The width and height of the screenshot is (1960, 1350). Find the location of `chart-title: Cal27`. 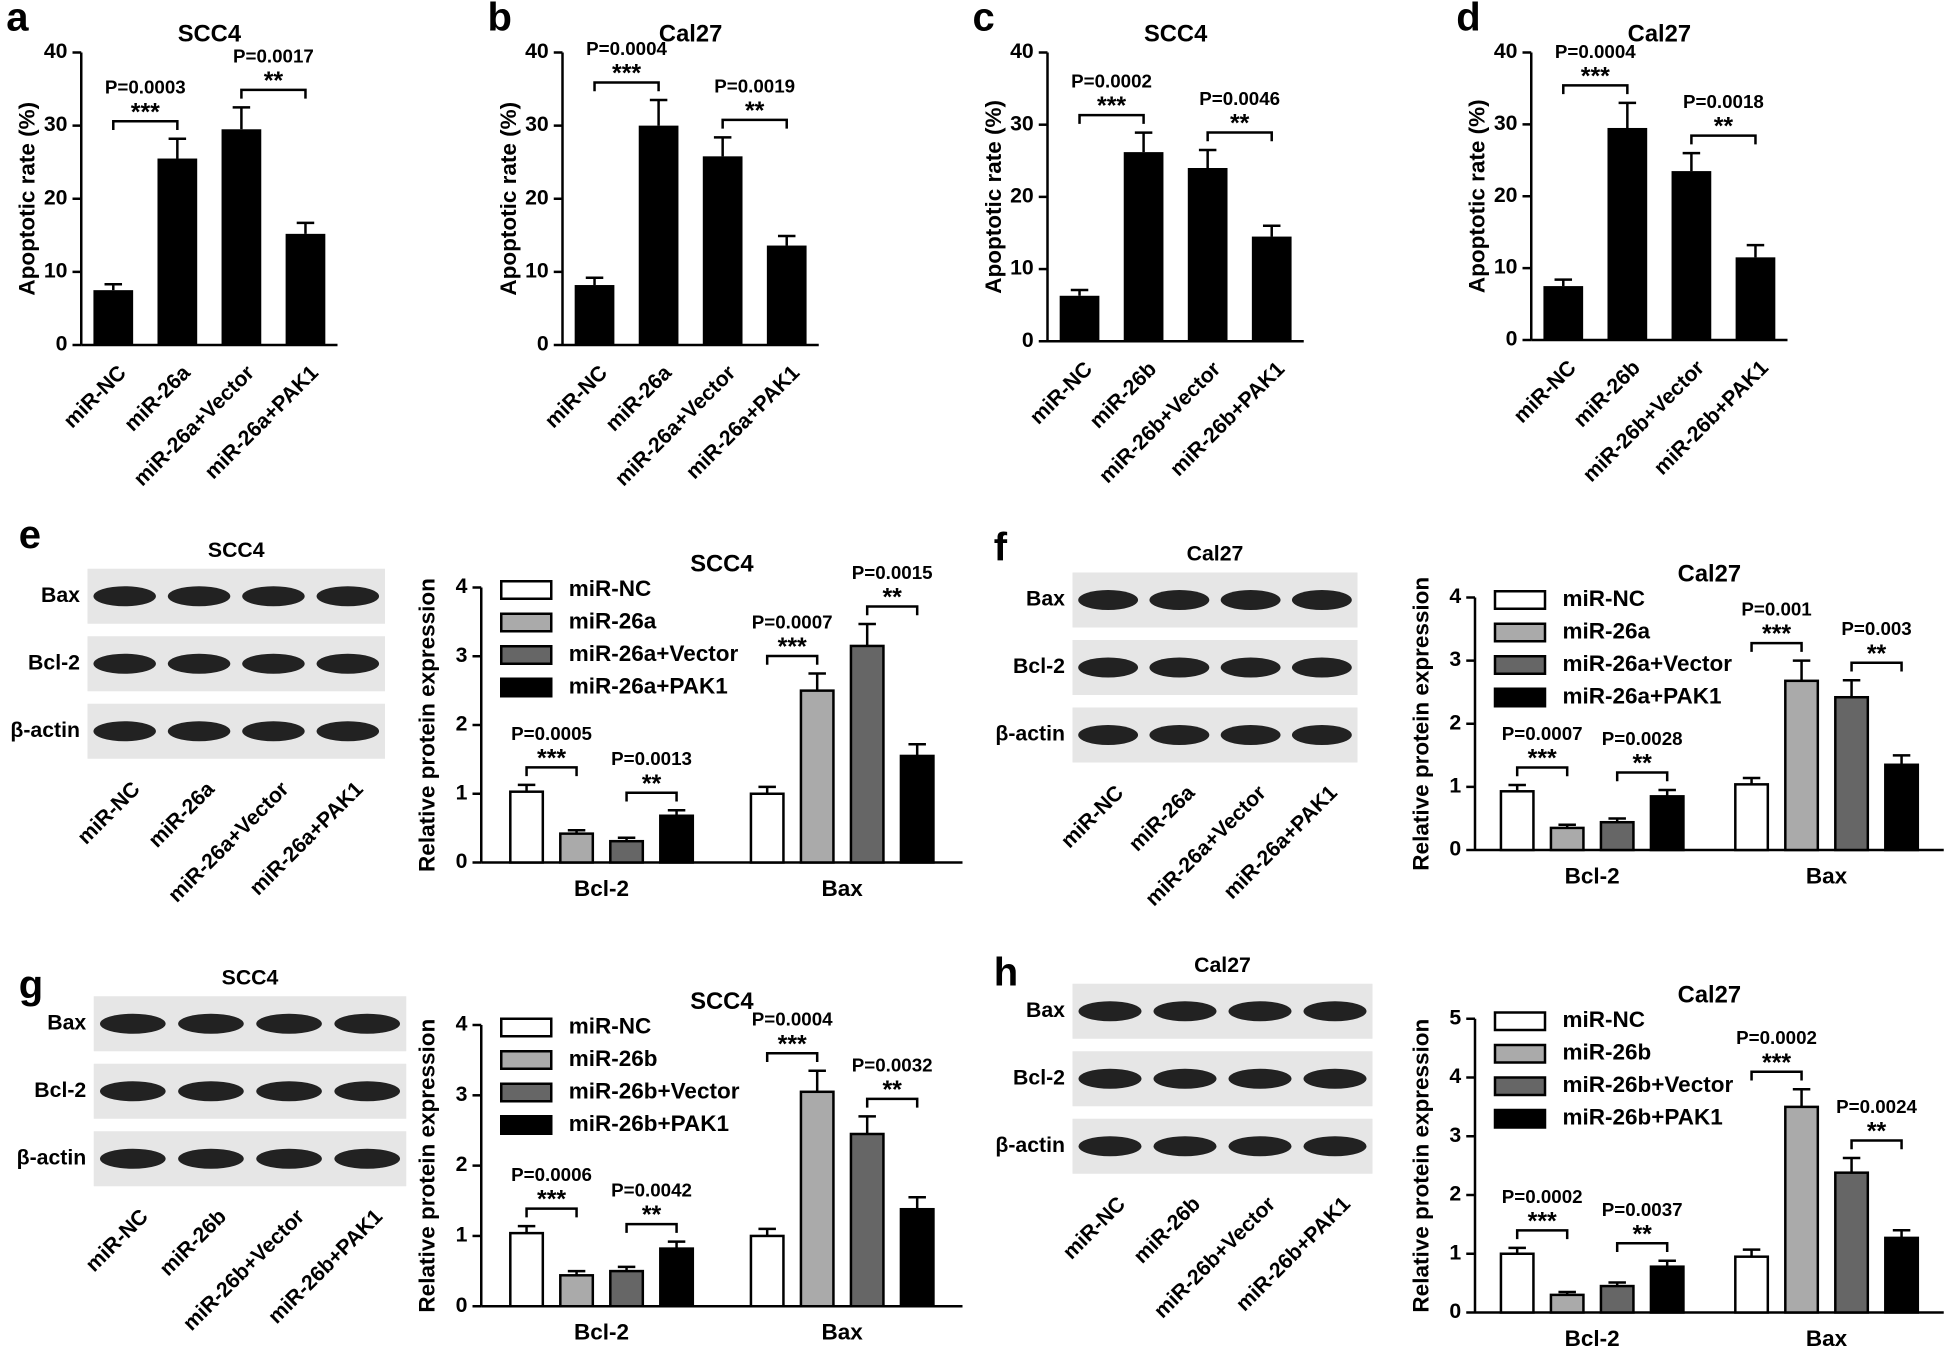

chart-title: Cal27 is located at coordinates (1709, 573).